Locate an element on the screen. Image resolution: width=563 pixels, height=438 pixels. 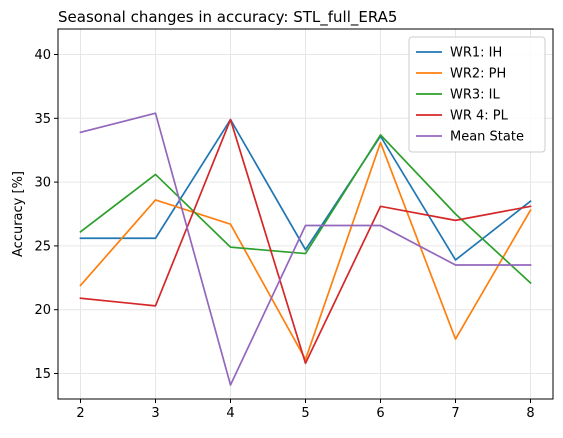
legend: WR1: IH WR2: PH WR3: IL WR 4: PL Mean State is located at coordinates (477, 94).